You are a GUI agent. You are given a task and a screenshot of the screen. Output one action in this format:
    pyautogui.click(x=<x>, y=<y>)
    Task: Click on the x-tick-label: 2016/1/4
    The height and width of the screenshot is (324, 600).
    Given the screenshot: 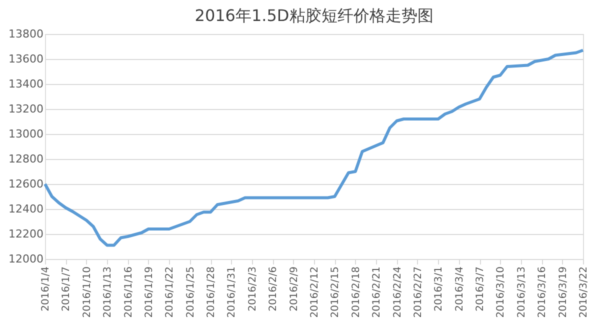 What is the action you would take?
    pyautogui.click(x=46, y=289)
    